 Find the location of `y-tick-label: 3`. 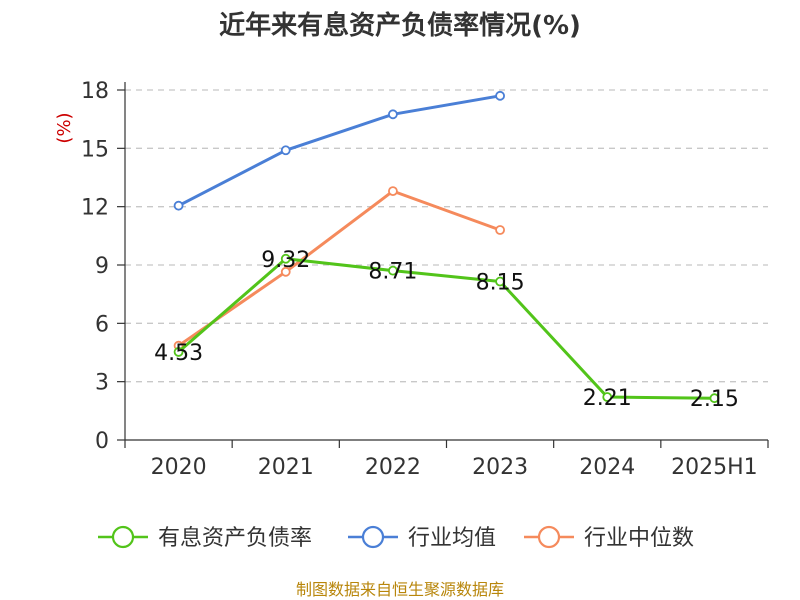

y-tick-label: 3 is located at coordinates (102, 383).